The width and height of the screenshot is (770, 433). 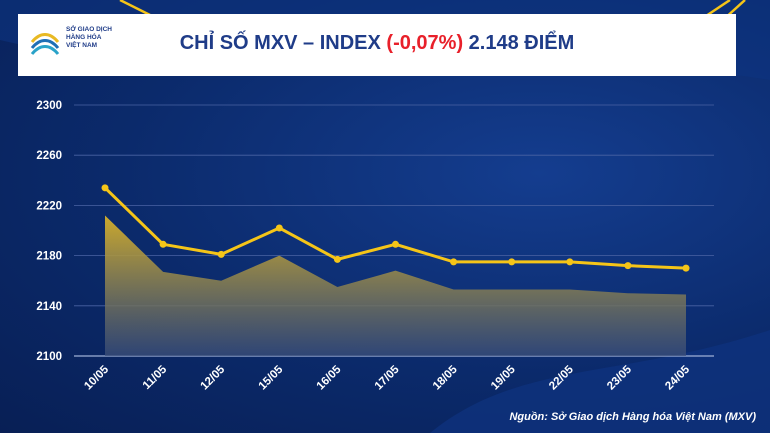 I want to click on chart-title: CHỈ SỐ MXV – INDEX (-0,07%) 2.148 ĐIỂM, so click(x=377, y=43).